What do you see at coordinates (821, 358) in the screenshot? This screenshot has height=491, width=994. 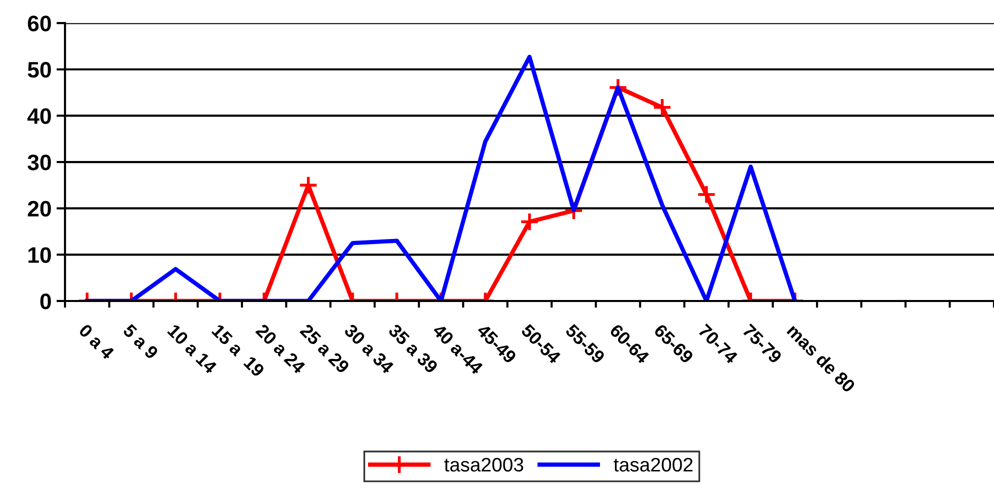 I see `x-tick-label: mas de 80` at bounding box center [821, 358].